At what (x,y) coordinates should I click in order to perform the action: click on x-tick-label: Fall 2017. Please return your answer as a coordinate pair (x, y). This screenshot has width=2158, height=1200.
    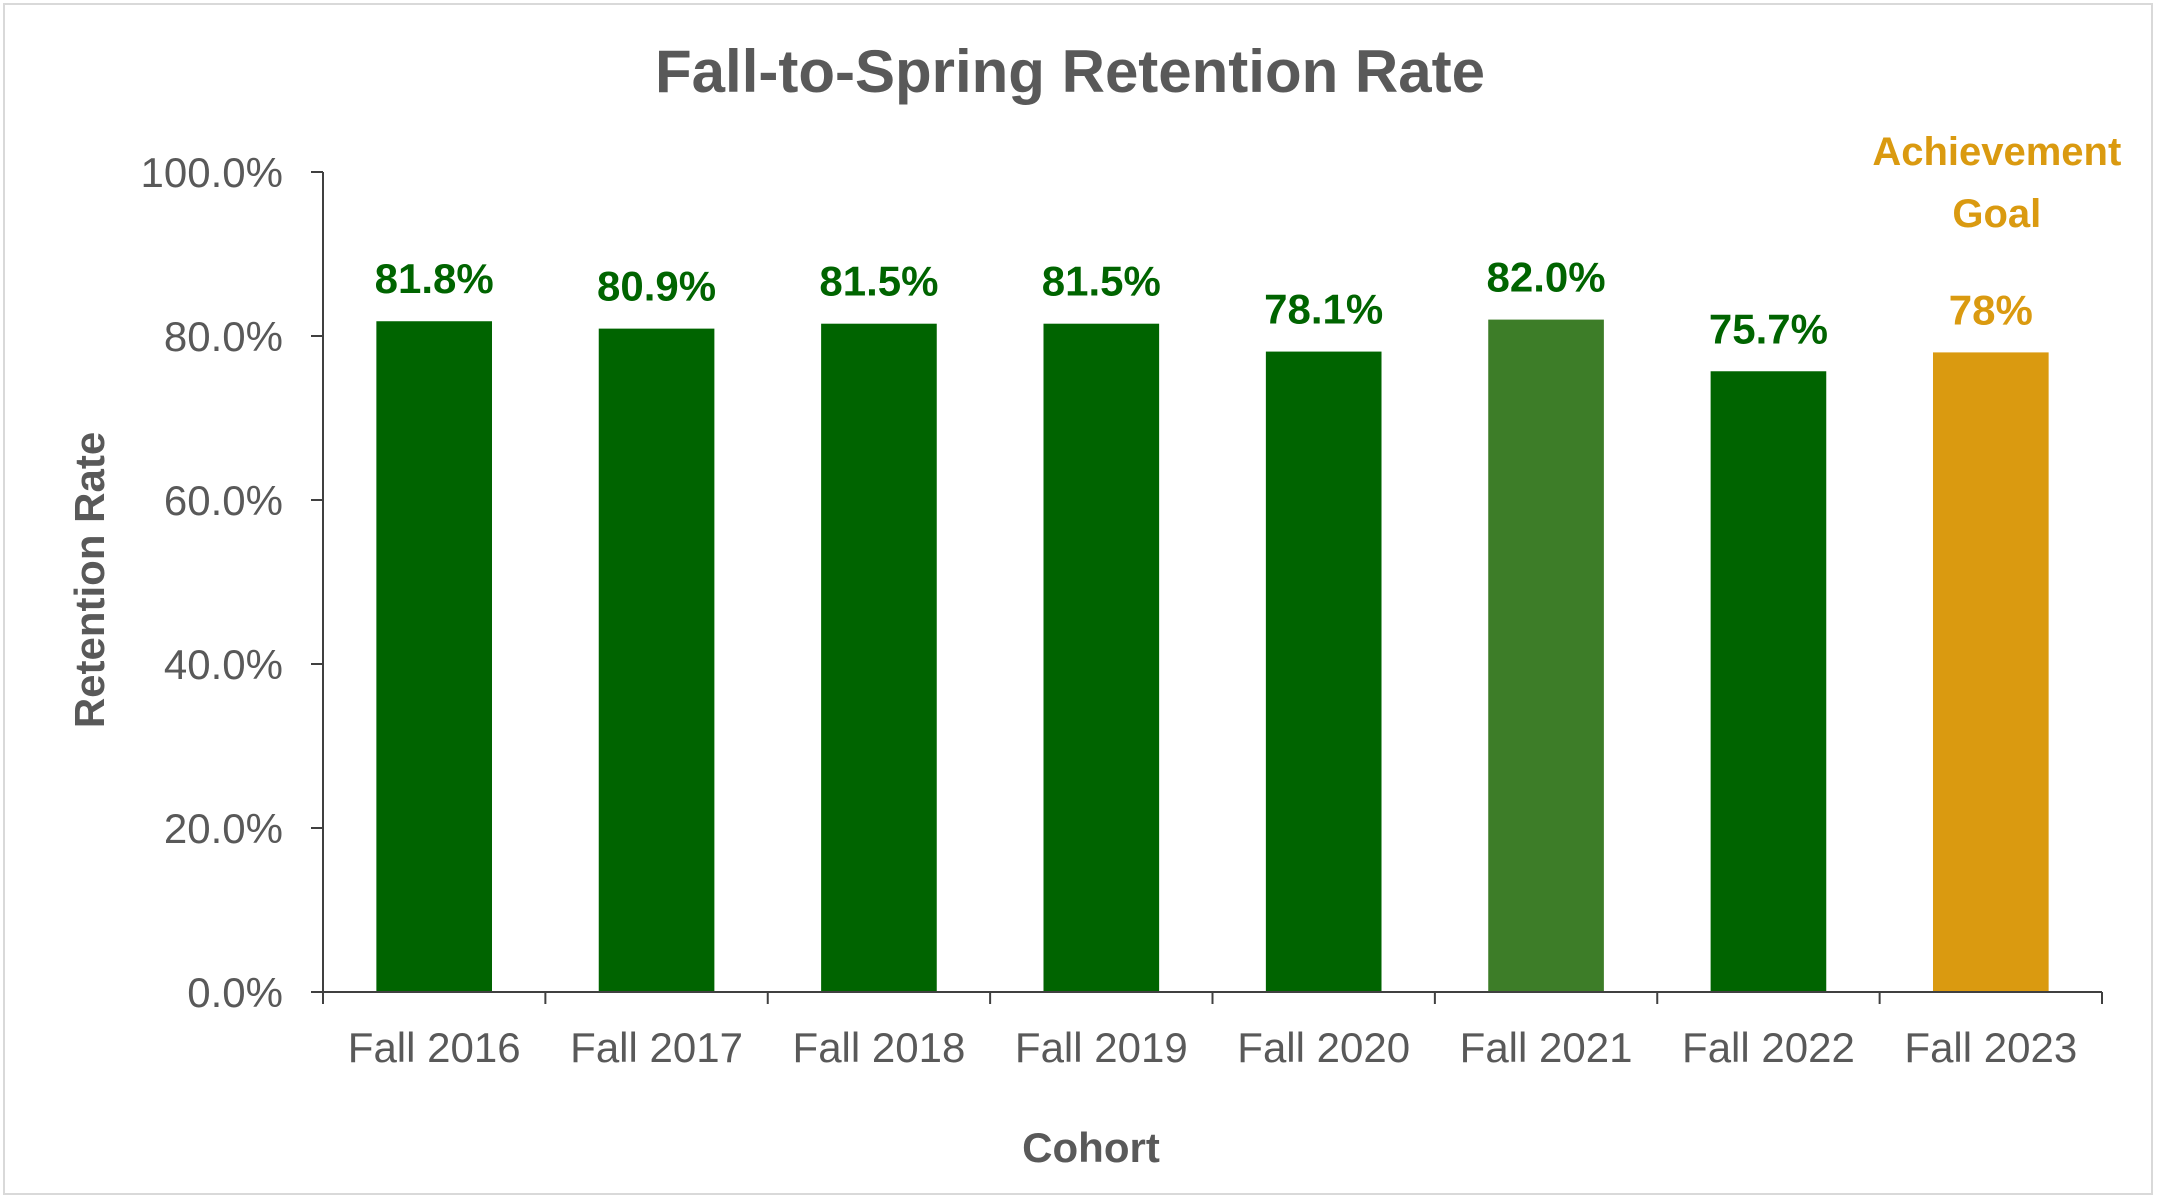
    Looking at the image, I should click on (656, 1047).